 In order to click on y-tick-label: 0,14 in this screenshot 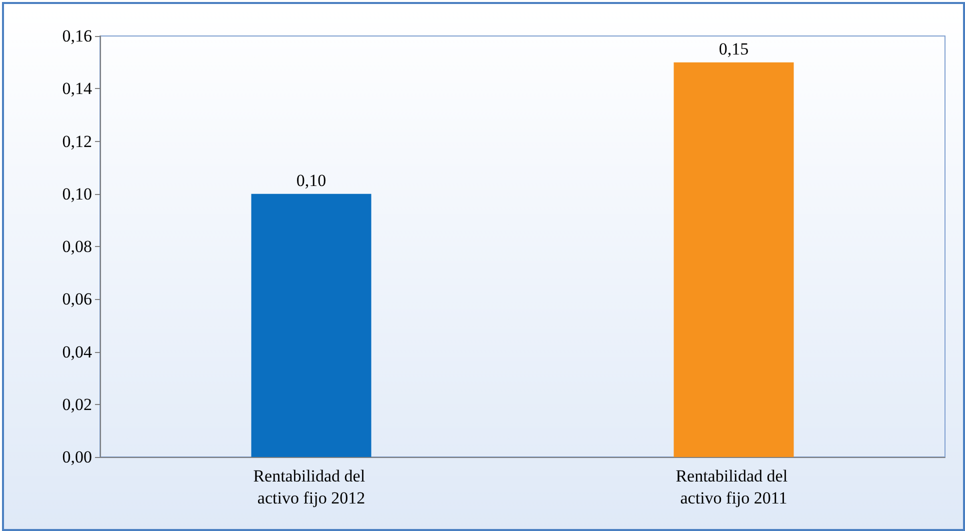, I will do `click(77, 88)`.